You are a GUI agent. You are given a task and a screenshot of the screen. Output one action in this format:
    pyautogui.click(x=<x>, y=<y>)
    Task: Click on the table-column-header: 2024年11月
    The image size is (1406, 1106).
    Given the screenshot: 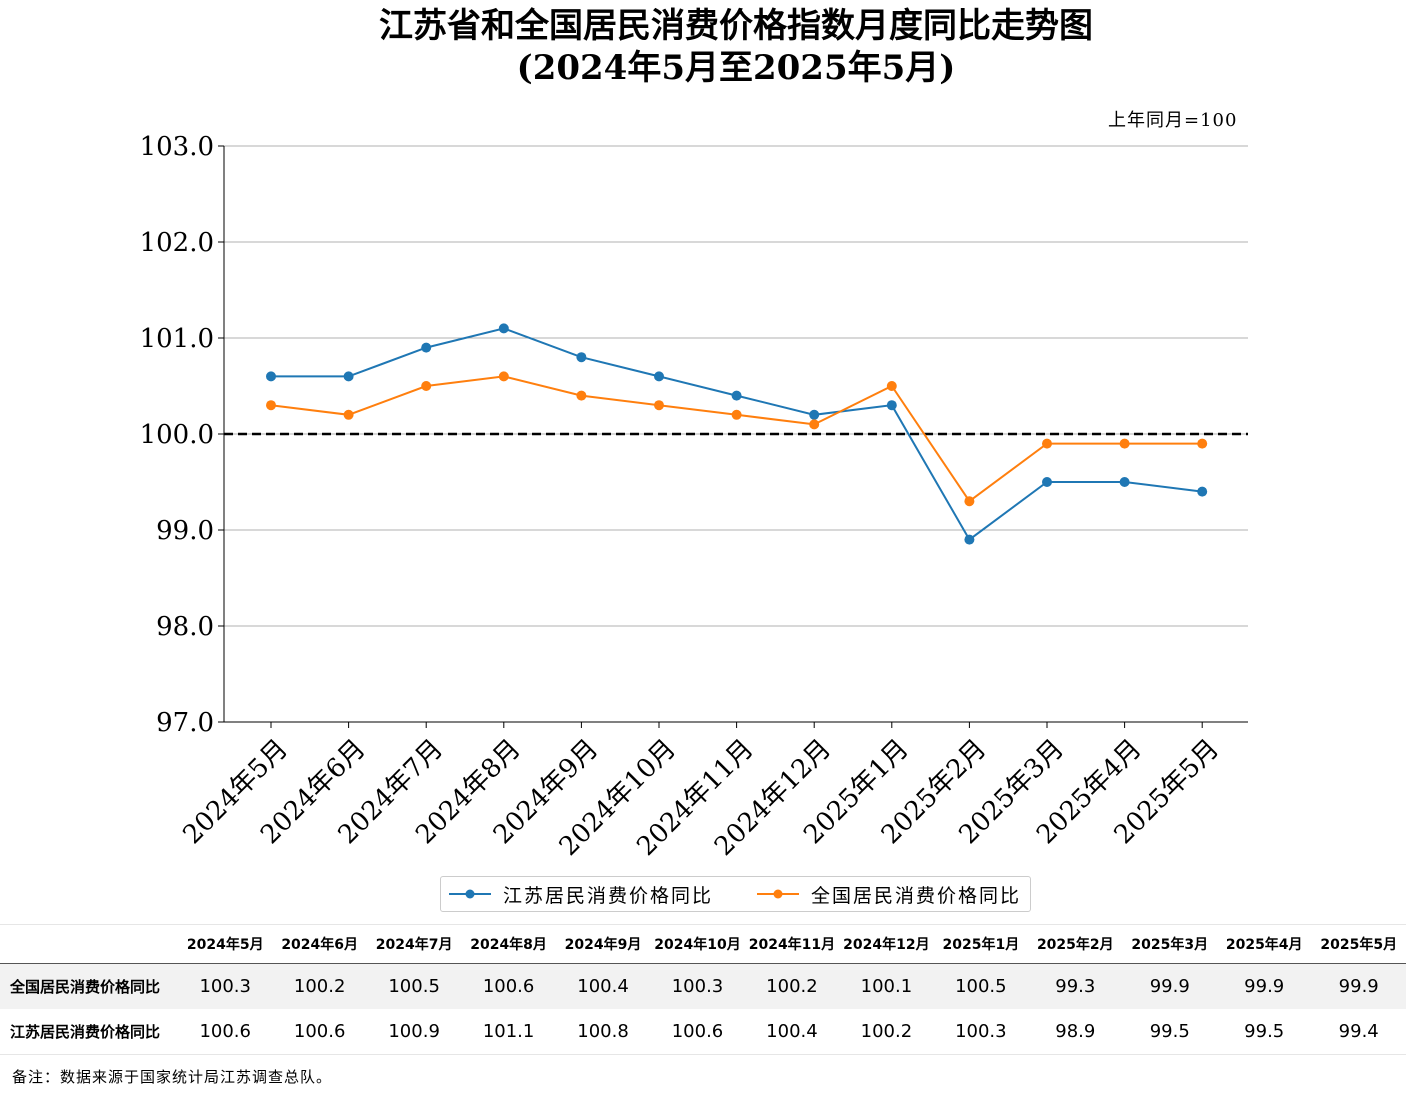 What is the action you would take?
    pyautogui.click(x=792, y=945)
    